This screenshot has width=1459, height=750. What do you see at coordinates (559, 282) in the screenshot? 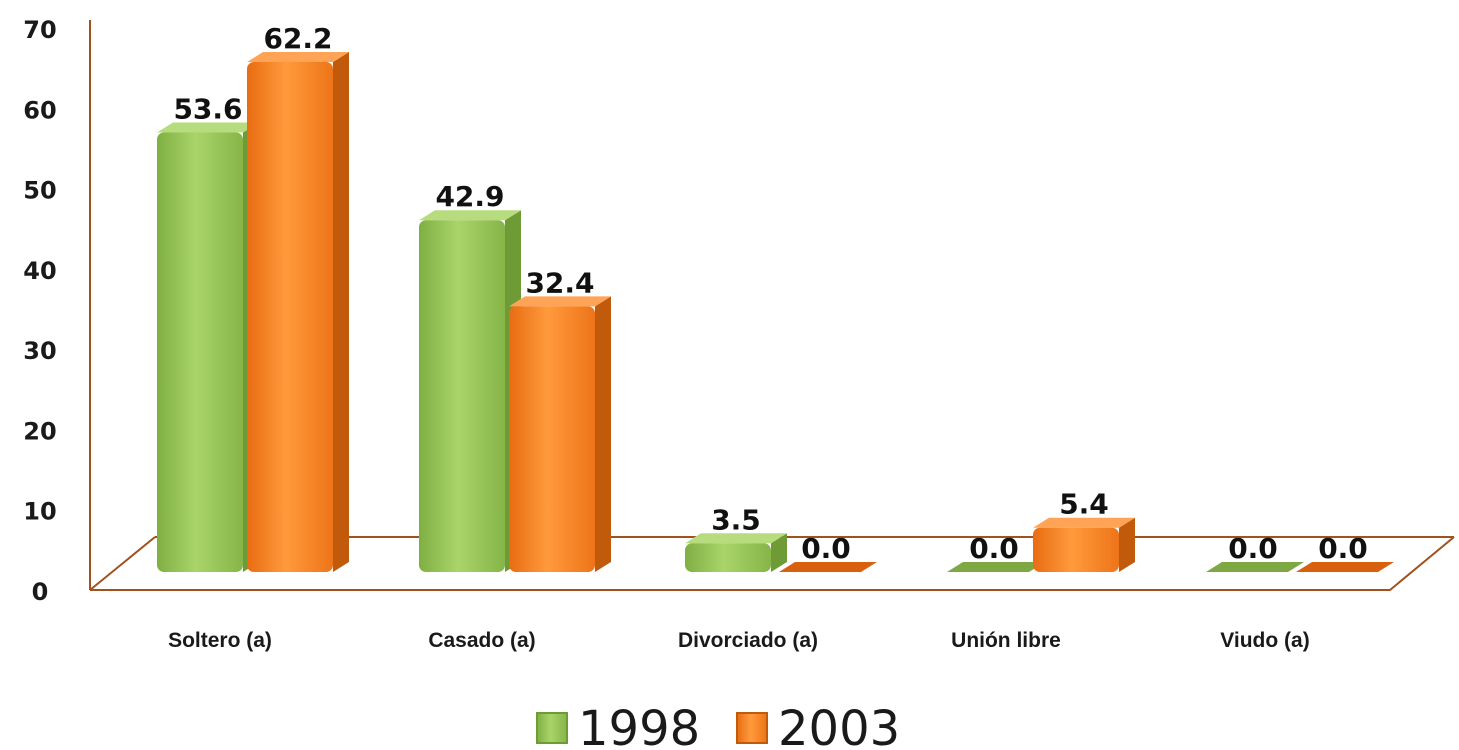
I see `data-label-2003-1: 32.4` at bounding box center [559, 282].